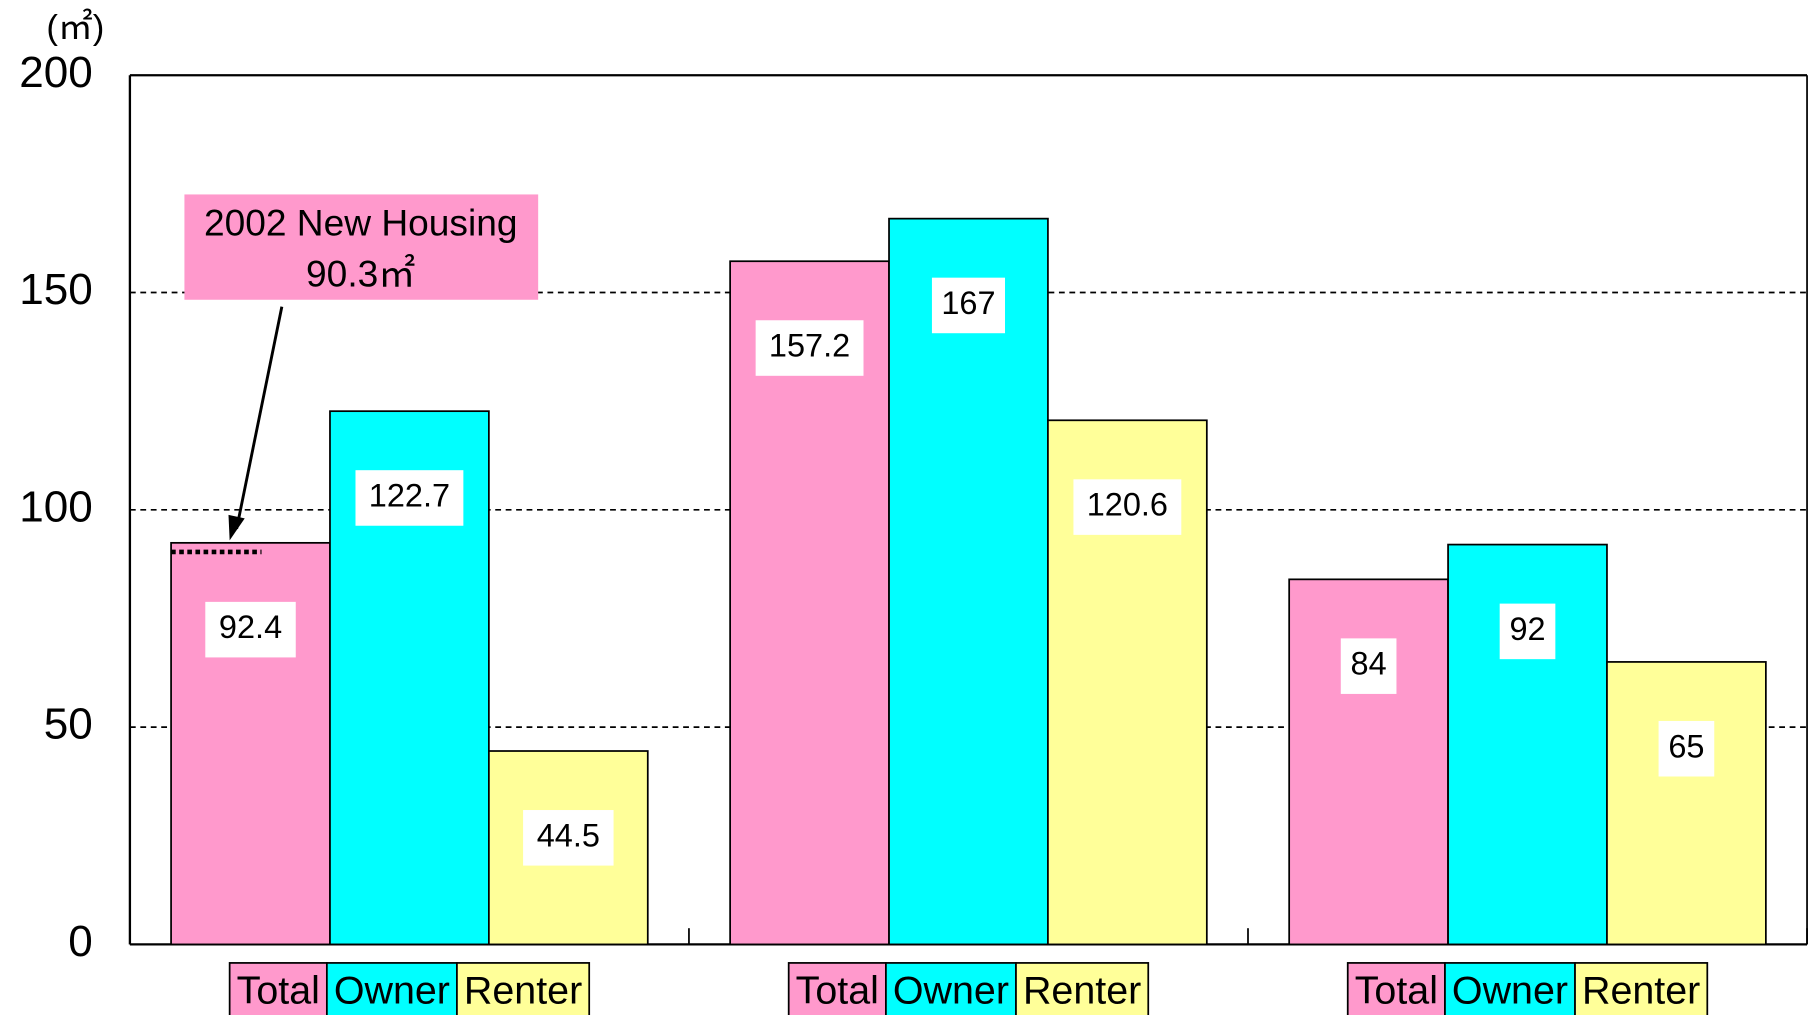 The height and width of the screenshot is (1015, 1814). I want to click on annotation-arrow, so click(259, 418).